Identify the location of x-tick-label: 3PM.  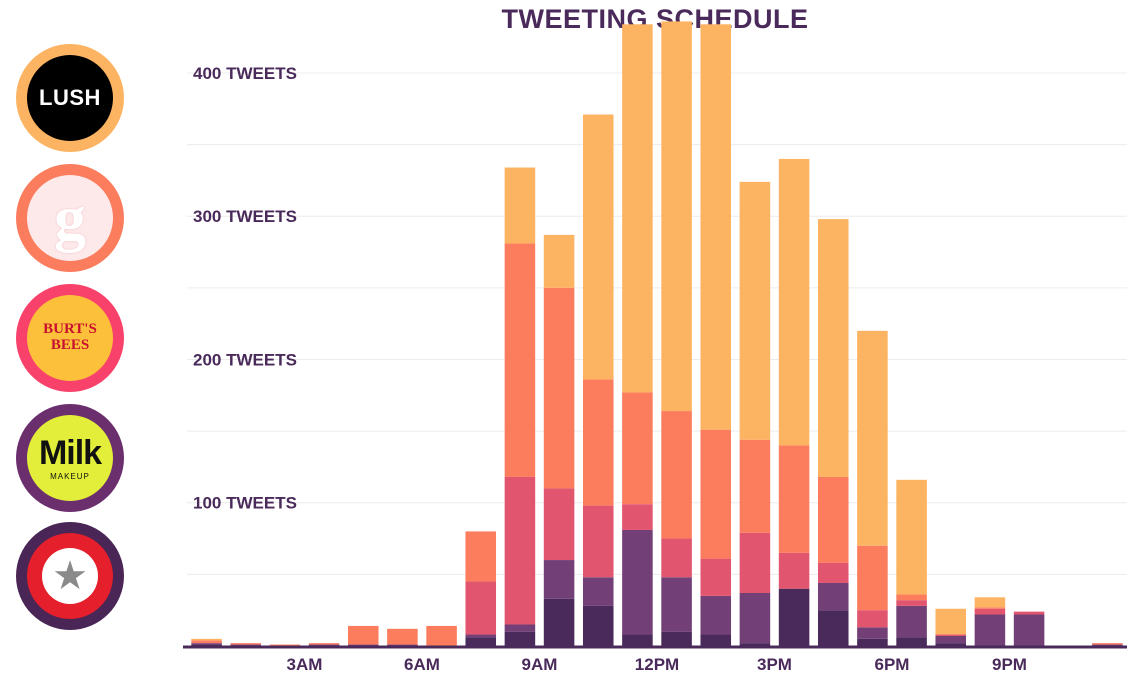
(774, 664).